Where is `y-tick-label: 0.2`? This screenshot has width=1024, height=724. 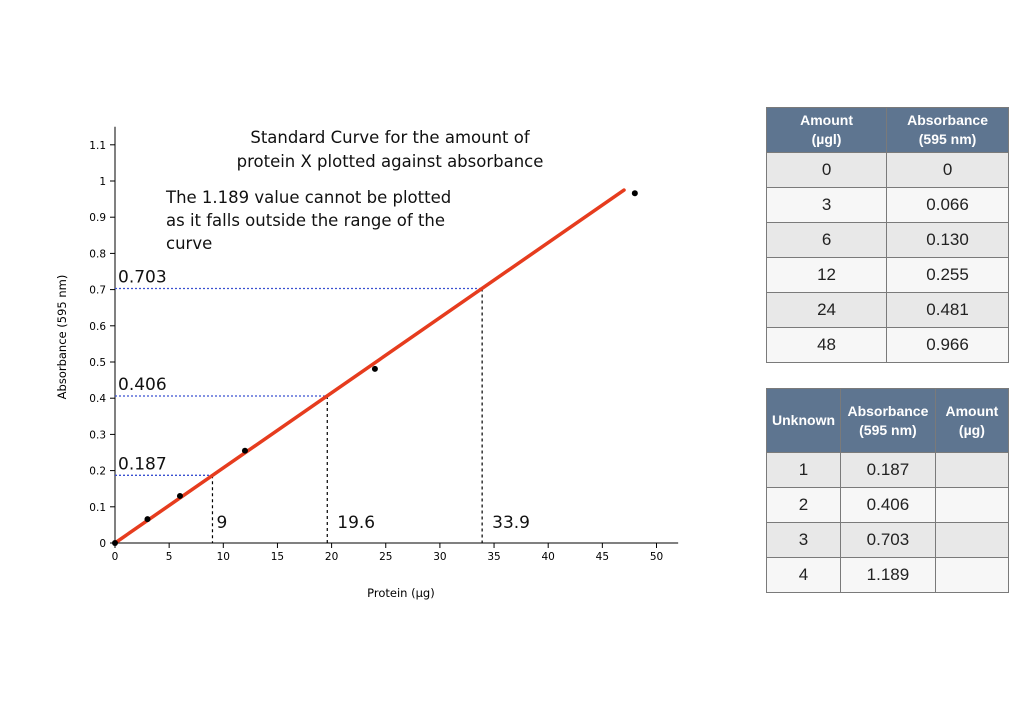
y-tick-label: 0.2 is located at coordinates (97, 472).